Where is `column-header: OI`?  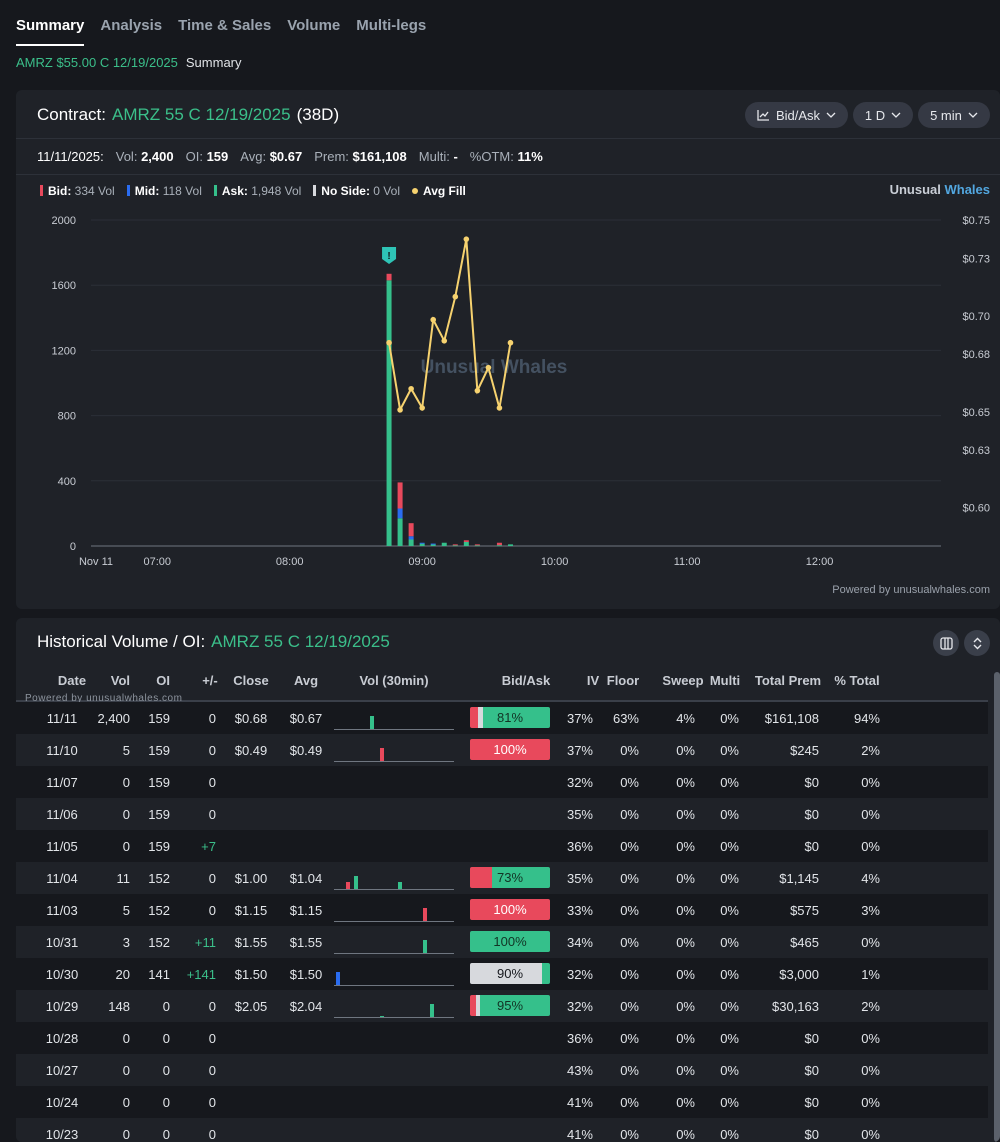
column-header: OI is located at coordinates (163, 680).